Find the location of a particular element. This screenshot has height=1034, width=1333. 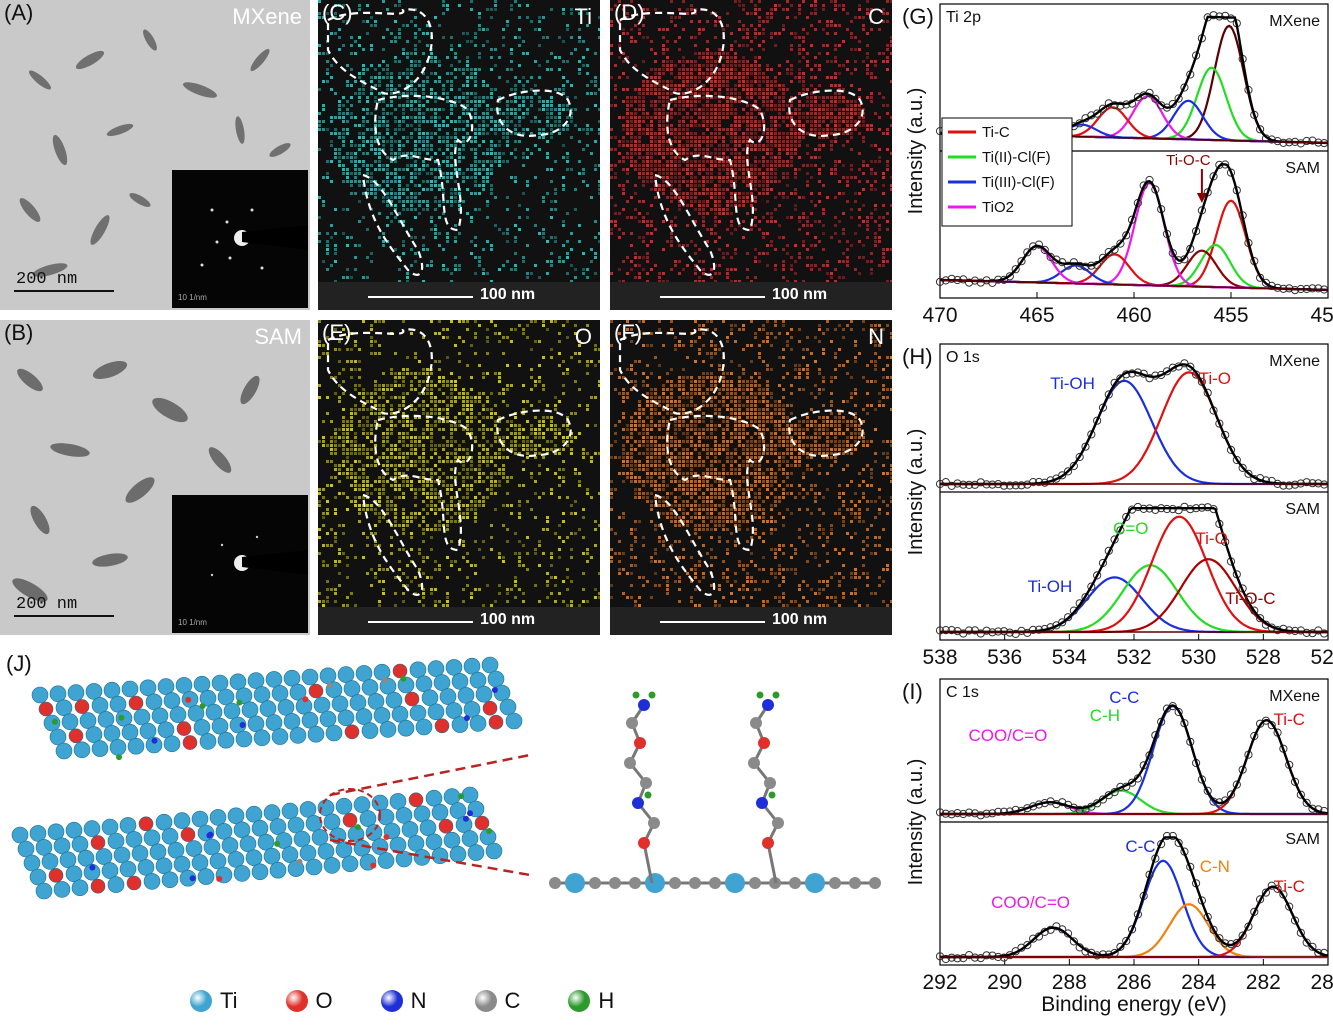

panel-label: (I) is located at coordinates (912, 691).